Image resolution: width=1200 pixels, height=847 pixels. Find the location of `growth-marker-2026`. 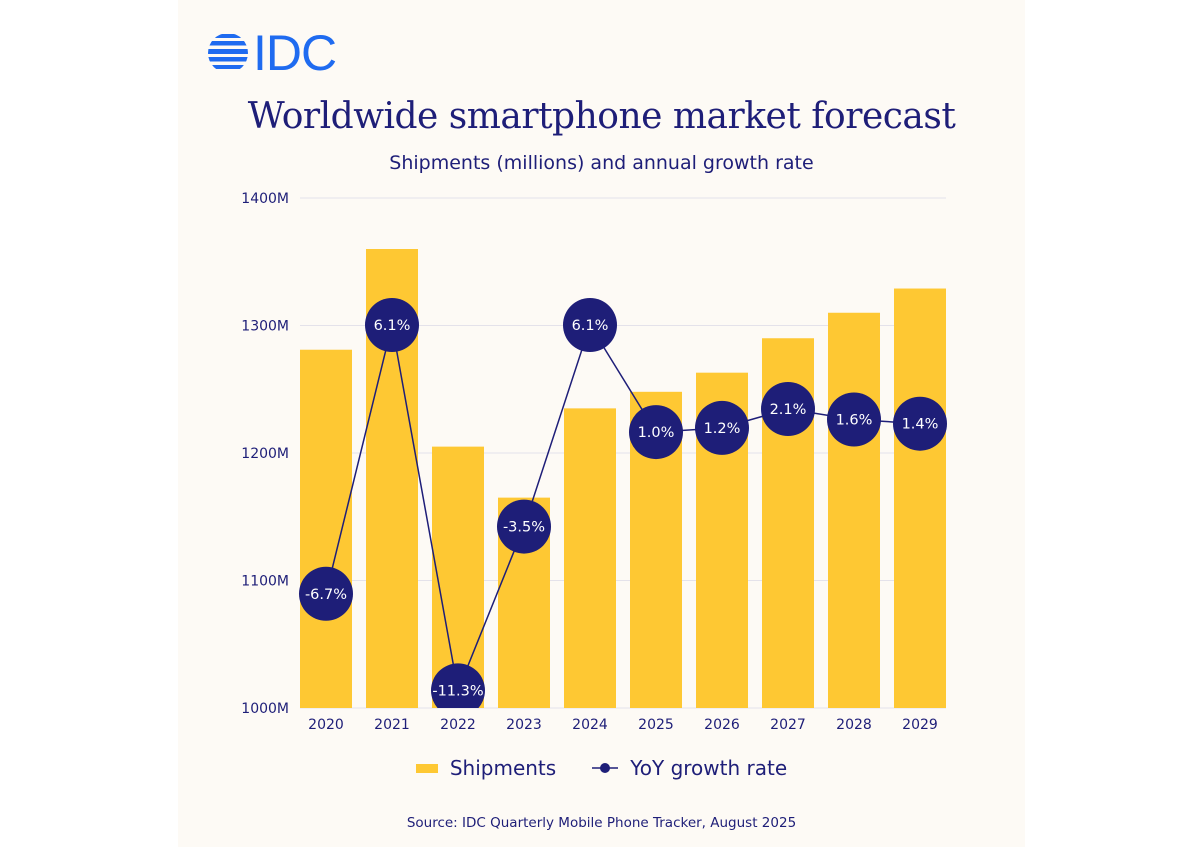

growth-marker-2026 is located at coordinates (722, 427).